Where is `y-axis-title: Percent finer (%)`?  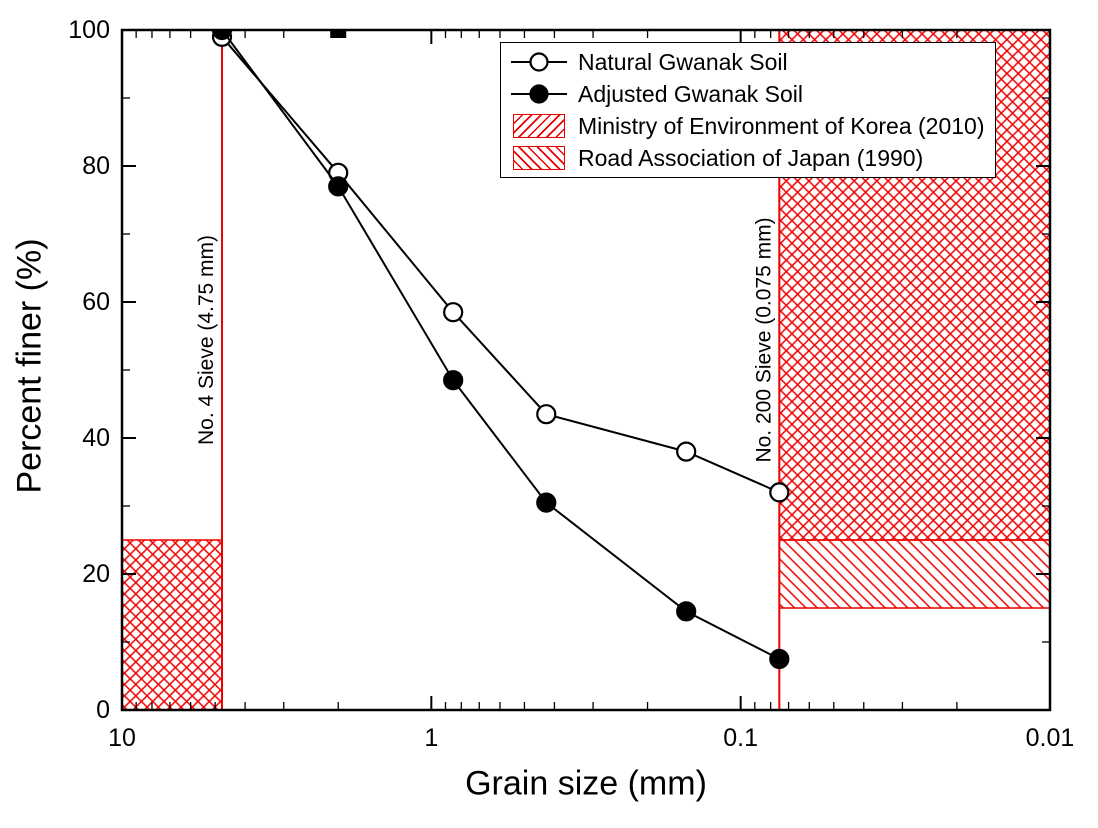
y-axis-title: Percent finer (%) is located at coordinates (29, 366).